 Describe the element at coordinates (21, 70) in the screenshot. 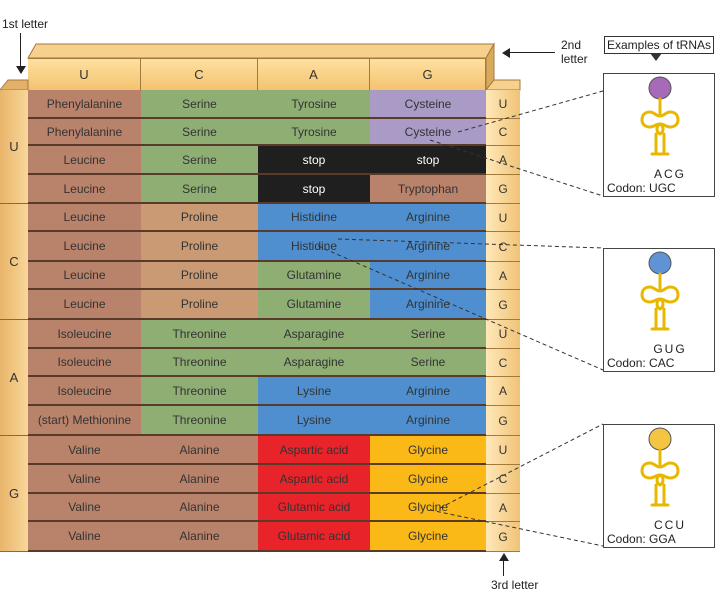

I see `first-letter-arrowhead` at that location.